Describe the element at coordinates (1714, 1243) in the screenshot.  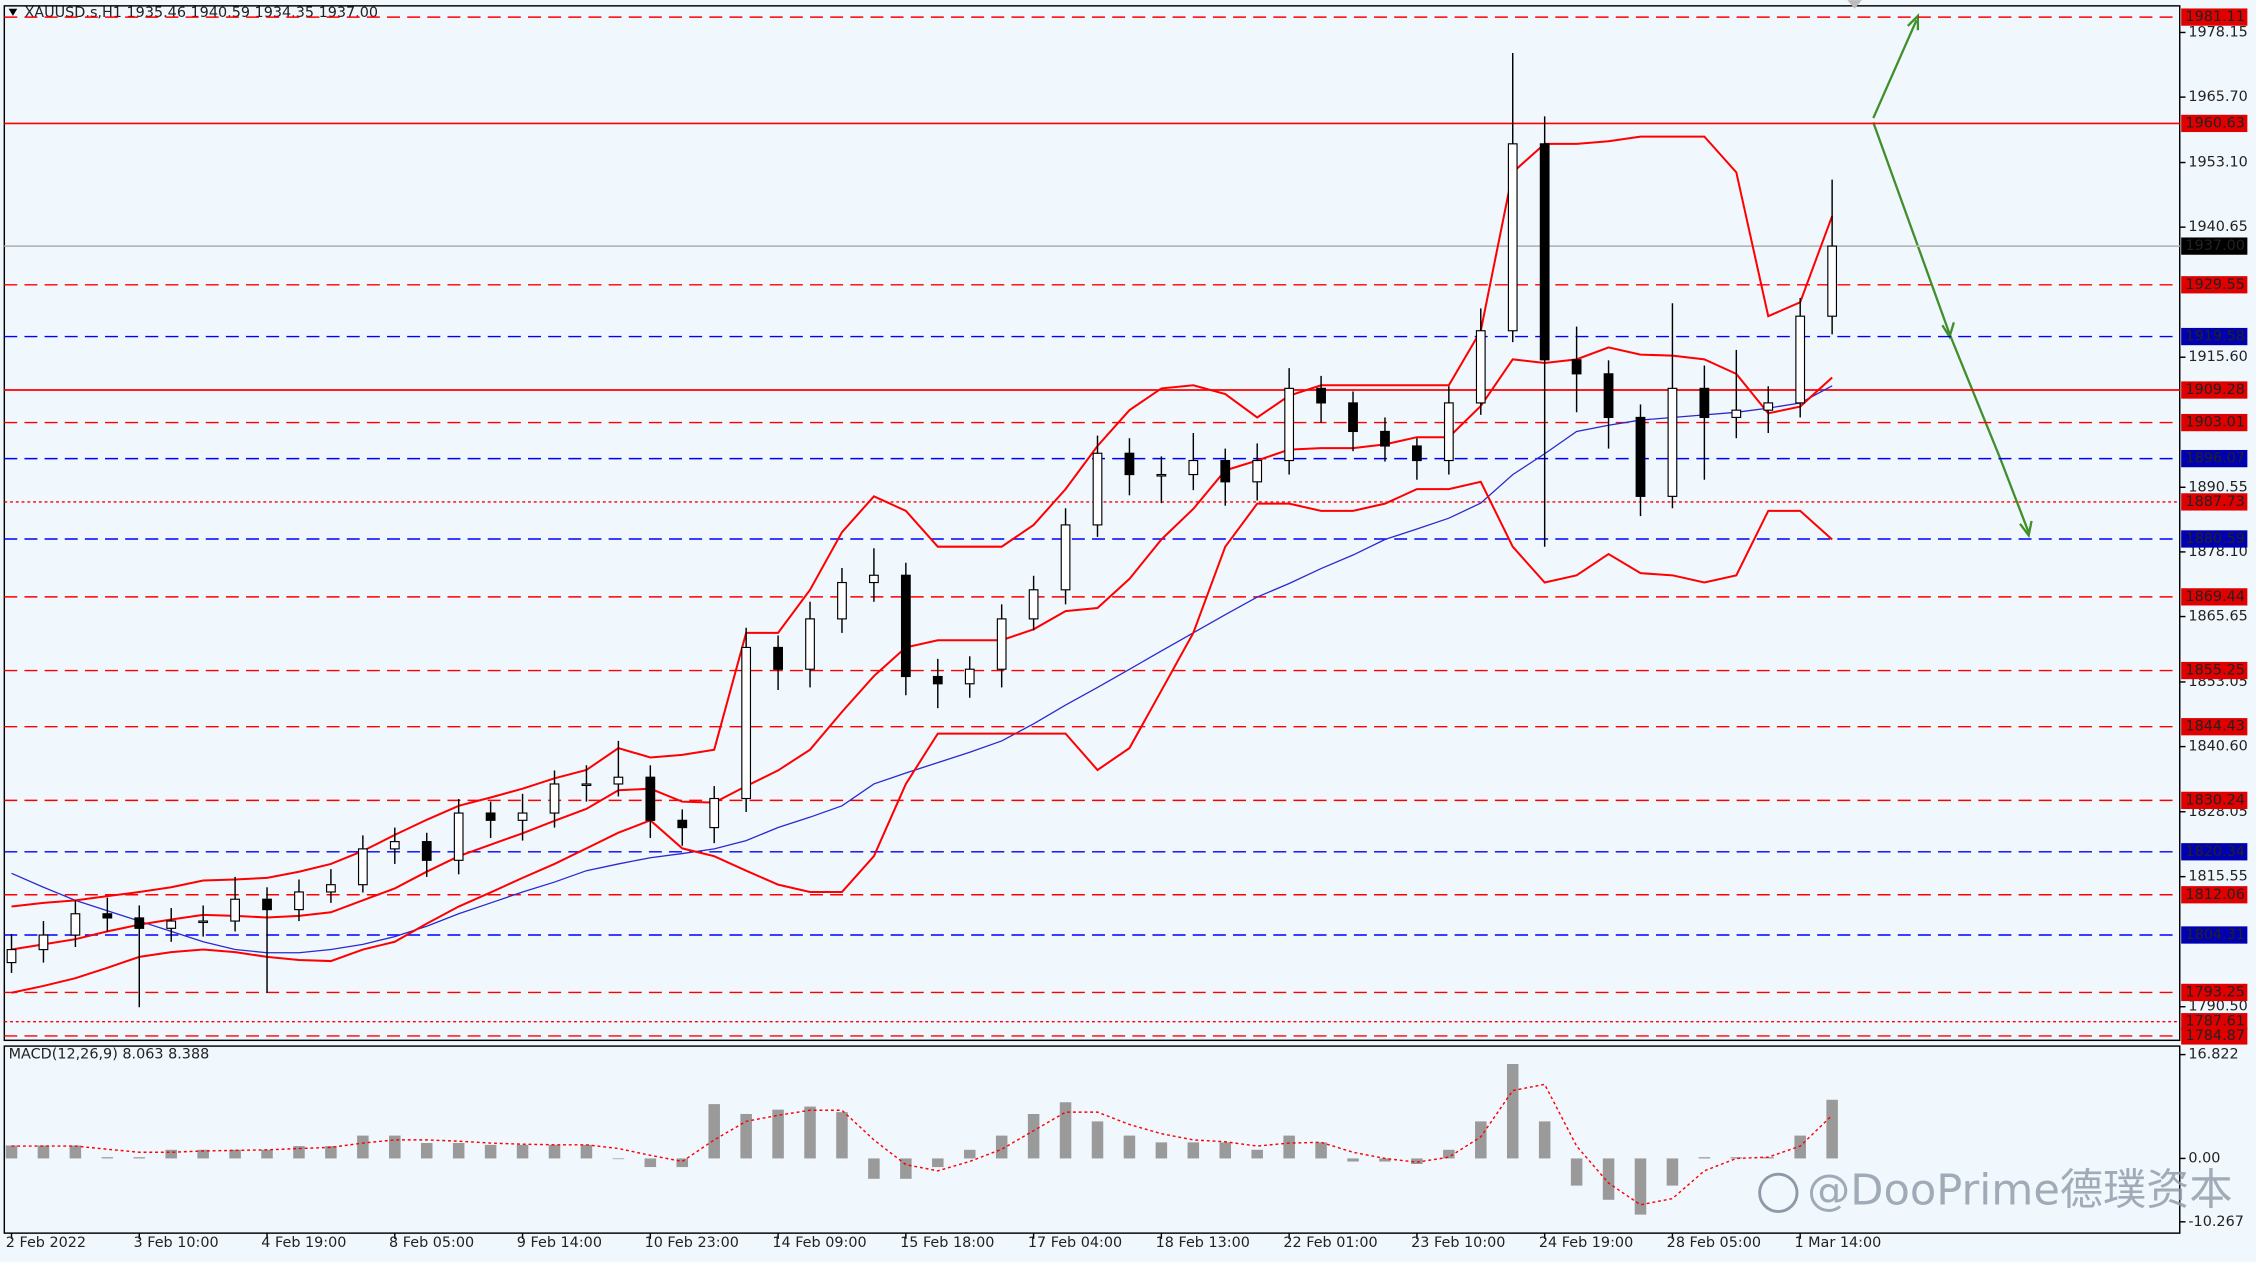
I see `x-tick-label: 28 Feb 05:00` at that location.